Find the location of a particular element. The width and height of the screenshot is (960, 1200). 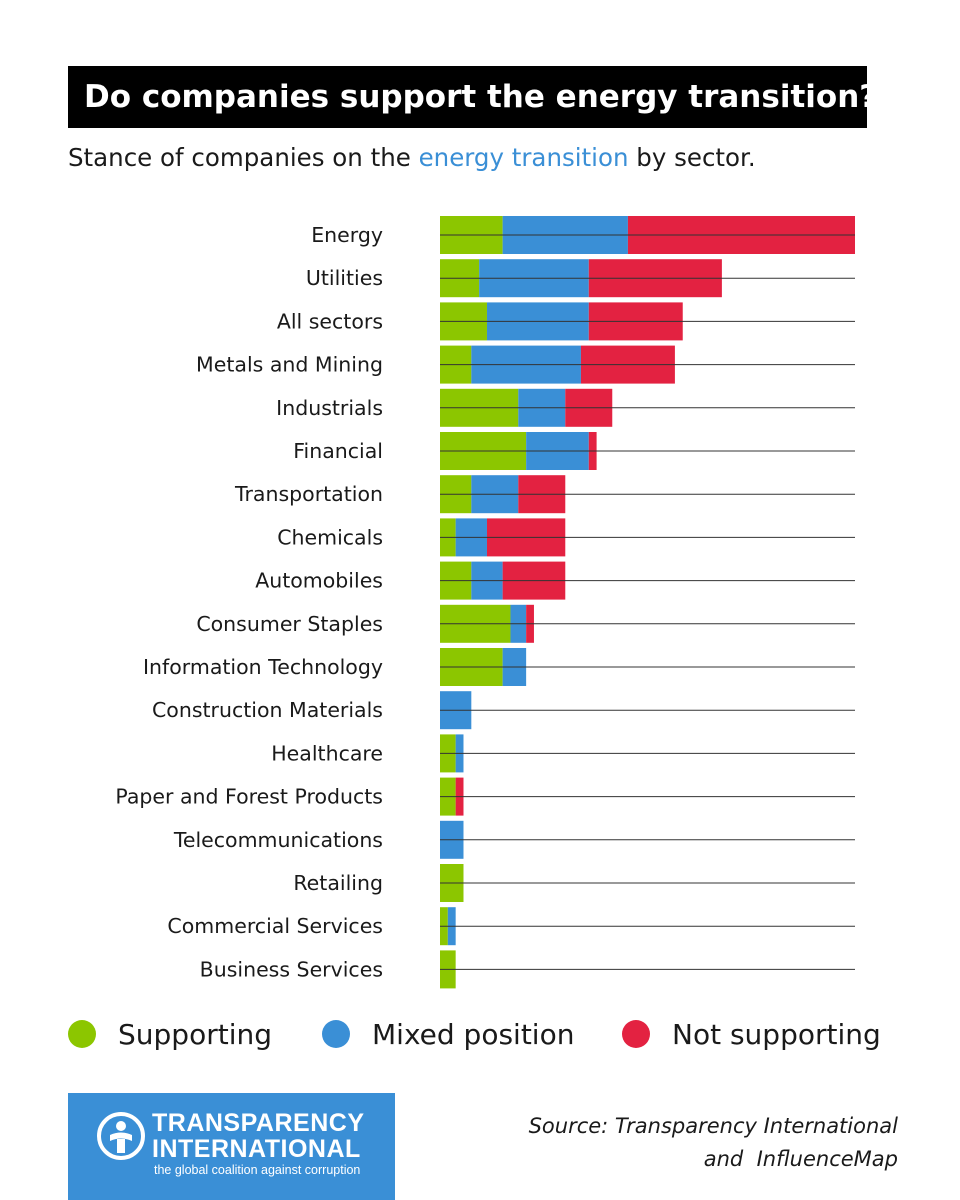

legend-dot-not-supporting is located at coordinates (636, 1034).